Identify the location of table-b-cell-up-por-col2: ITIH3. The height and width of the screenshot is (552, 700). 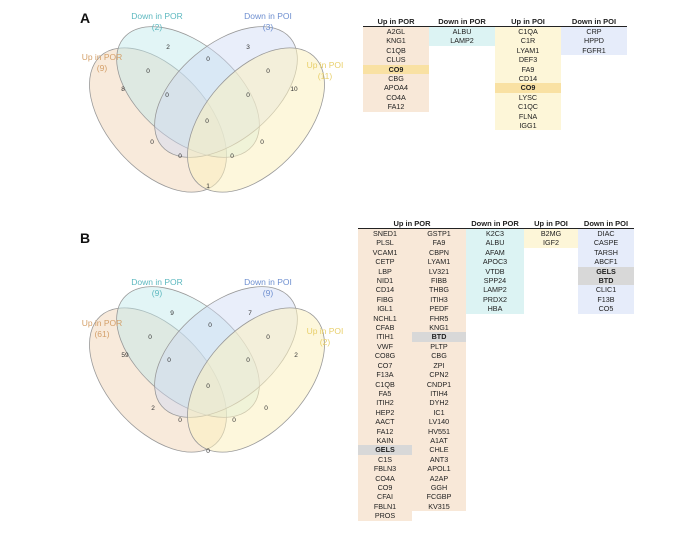
(439, 299).